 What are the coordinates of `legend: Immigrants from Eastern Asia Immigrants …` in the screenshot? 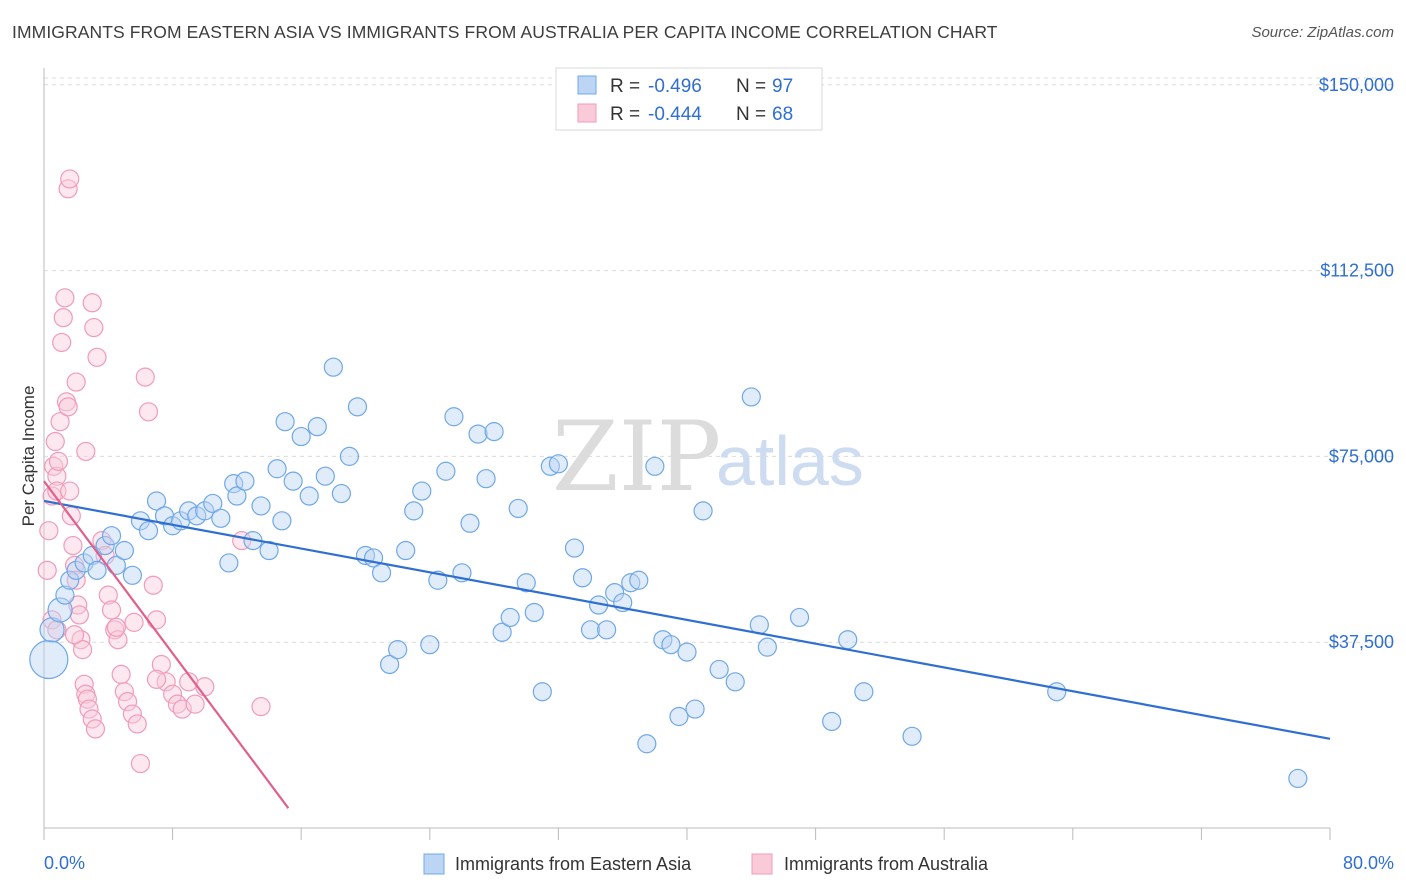 It's located at (706, 864).